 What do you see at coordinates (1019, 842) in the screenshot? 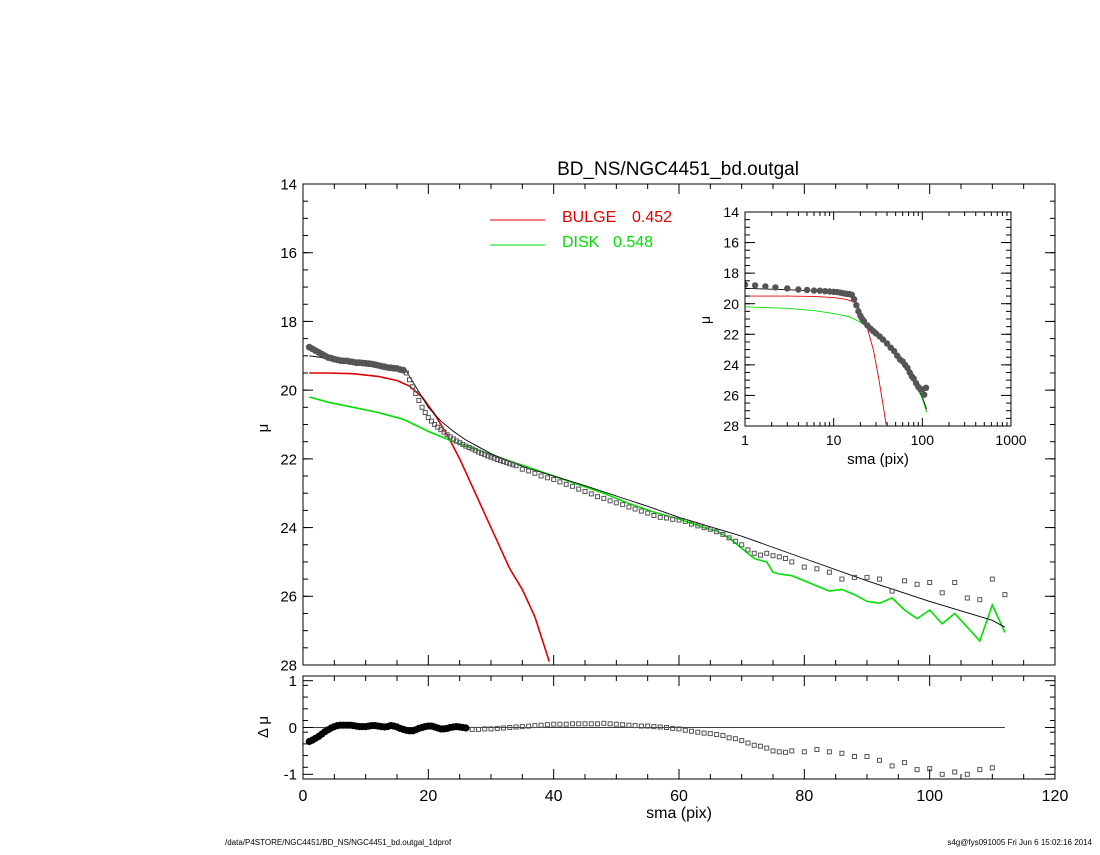
I see `footer-user-timestamp: s4g@fys091005 Fri Jun 6 15:02:16 2014` at bounding box center [1019, 842].